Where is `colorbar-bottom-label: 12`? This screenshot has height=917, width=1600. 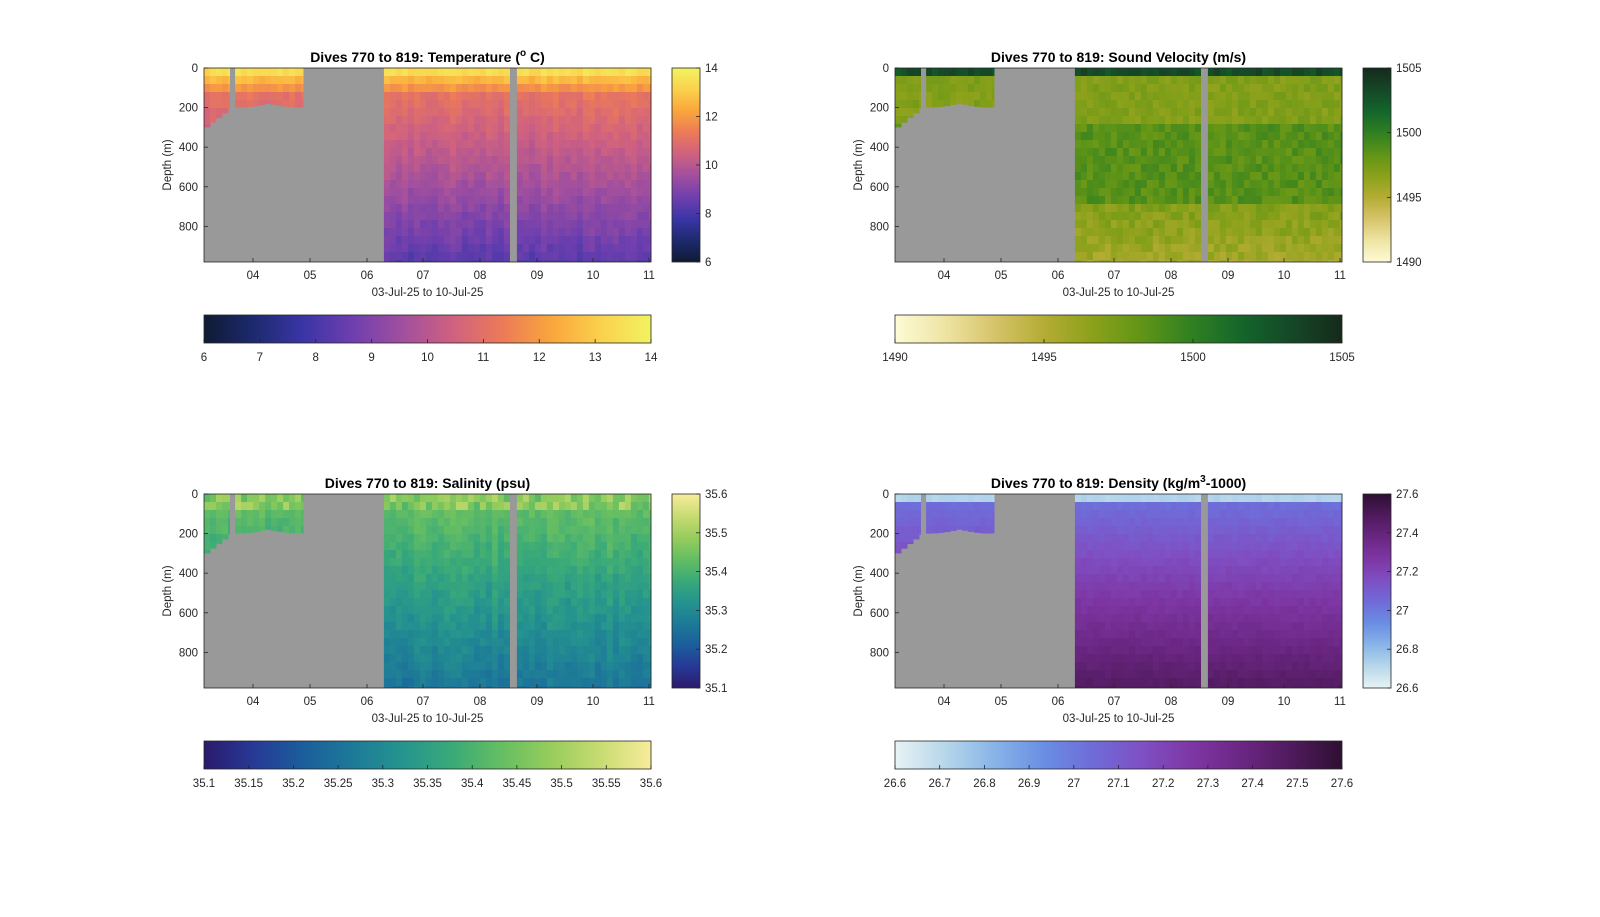 colorbar-bottom-label: 12 is located at coordinates (539, 358).